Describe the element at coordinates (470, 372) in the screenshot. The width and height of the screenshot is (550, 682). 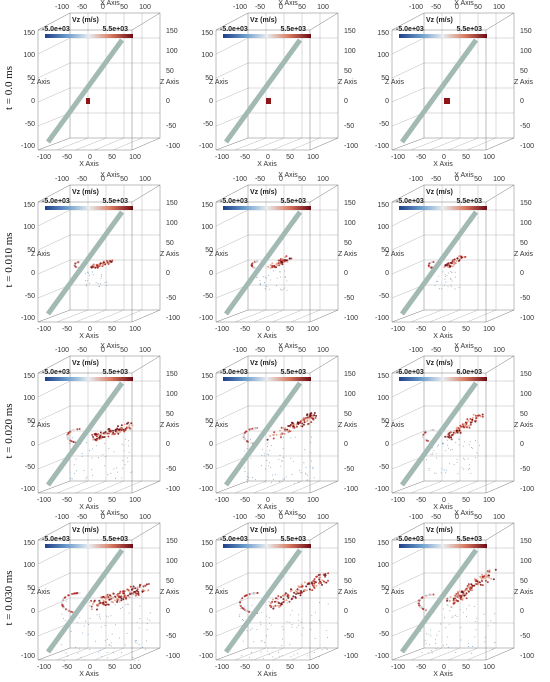
I see `colorbar-max-label: 6.0e+03` at that location.